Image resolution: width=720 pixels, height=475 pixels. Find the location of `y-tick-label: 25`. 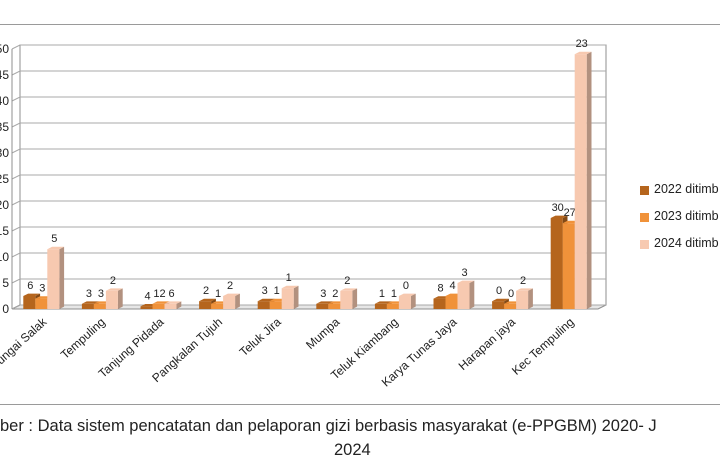

y-tick-label: 25 is located at coordinates (4, 179).